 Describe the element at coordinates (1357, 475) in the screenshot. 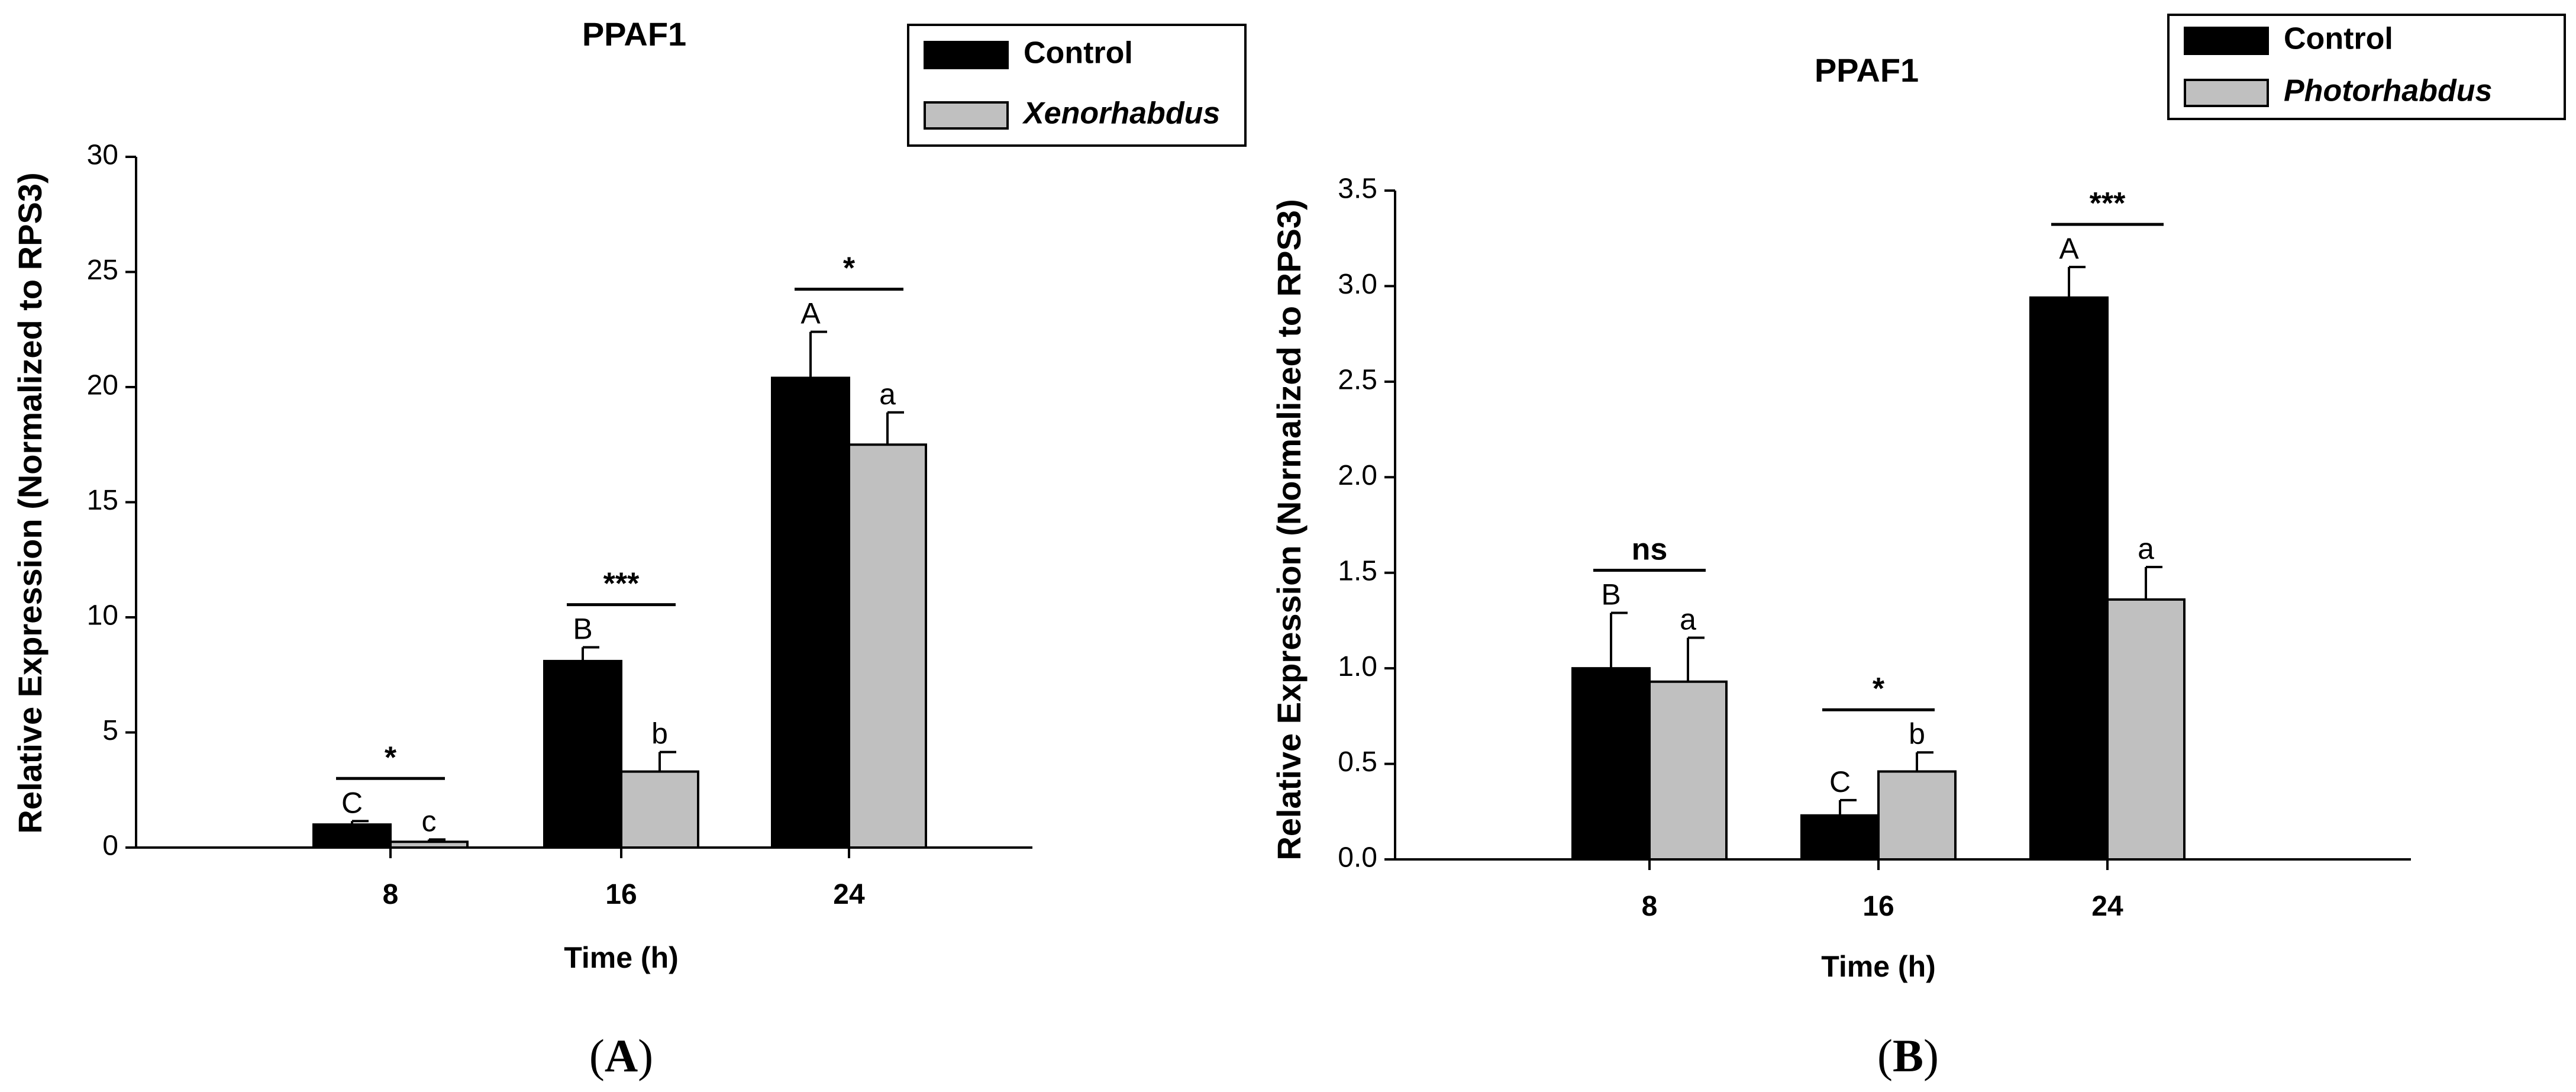

I see `y-tick-label: 2.0` at that location.